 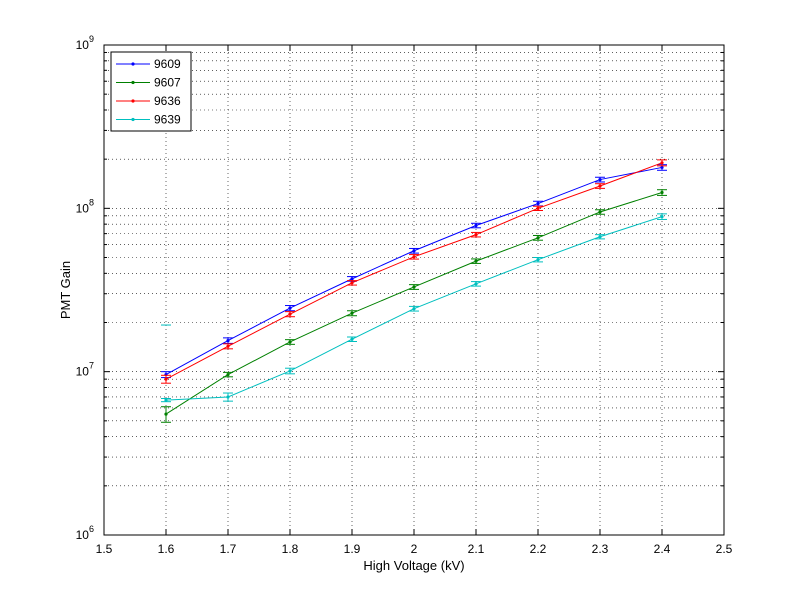 What do you see at coordinates (85, 43) in the screenshot?
I see `y-tick-label: 10⁹` at bounding box center [85, 43].